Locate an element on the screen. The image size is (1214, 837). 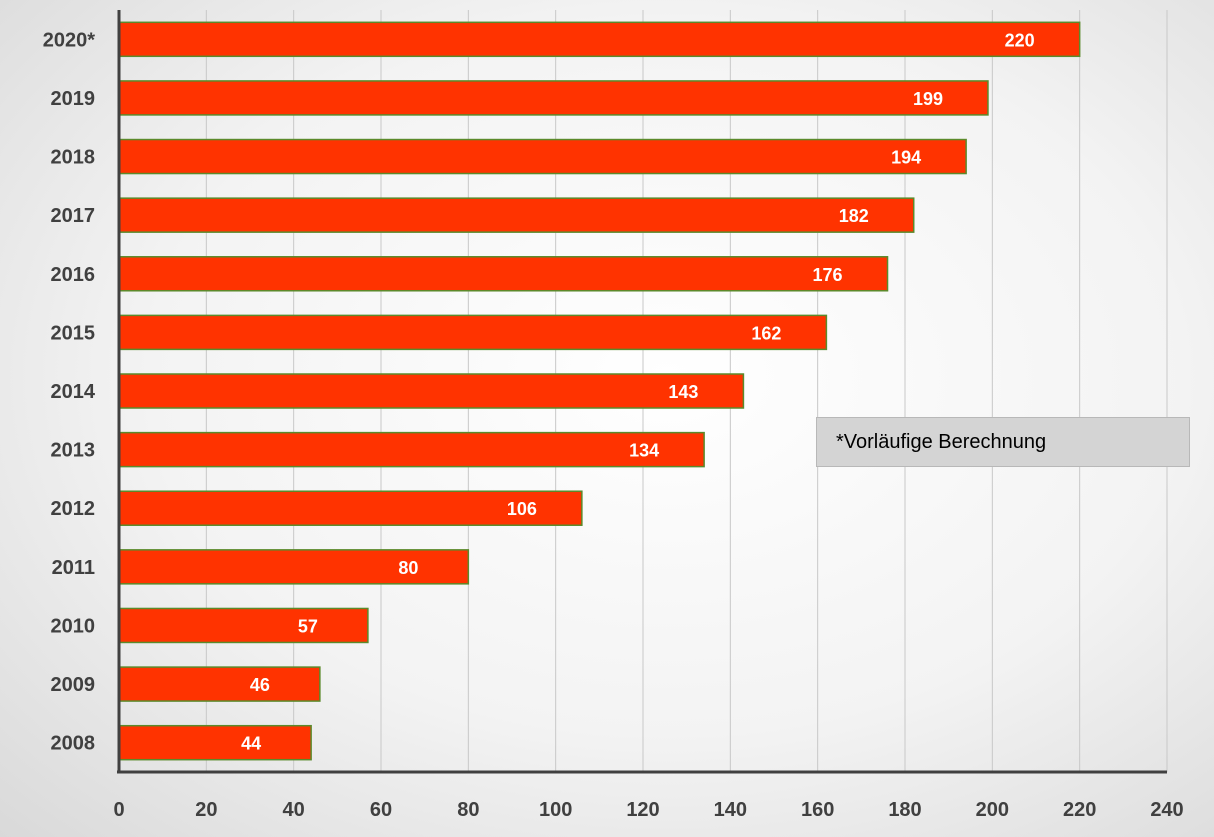
bar-2015 is located at coordinates (473, 332).